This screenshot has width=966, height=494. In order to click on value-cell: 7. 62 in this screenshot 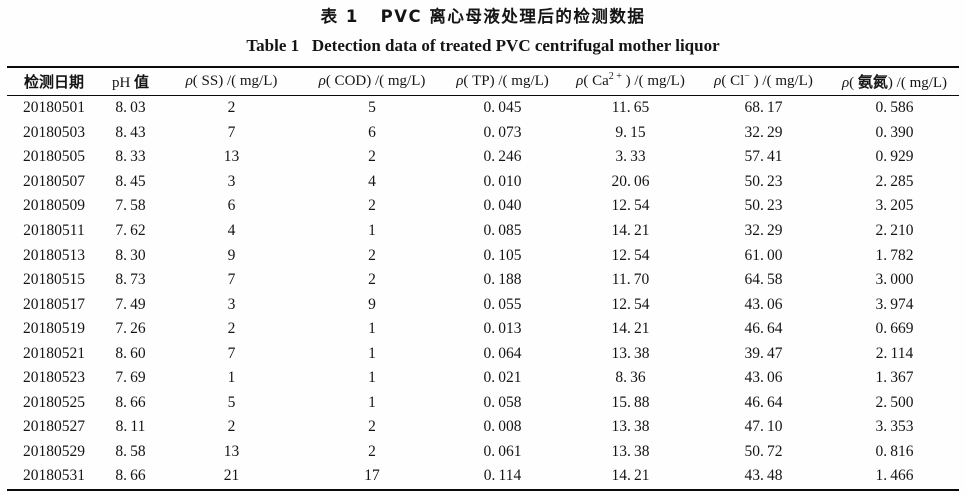, I will do `click(130, 230)`.